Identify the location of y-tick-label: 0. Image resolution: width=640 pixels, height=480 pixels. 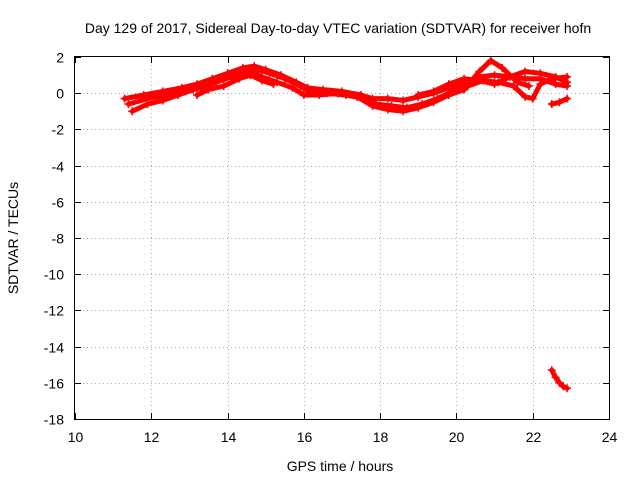
(60, 94).